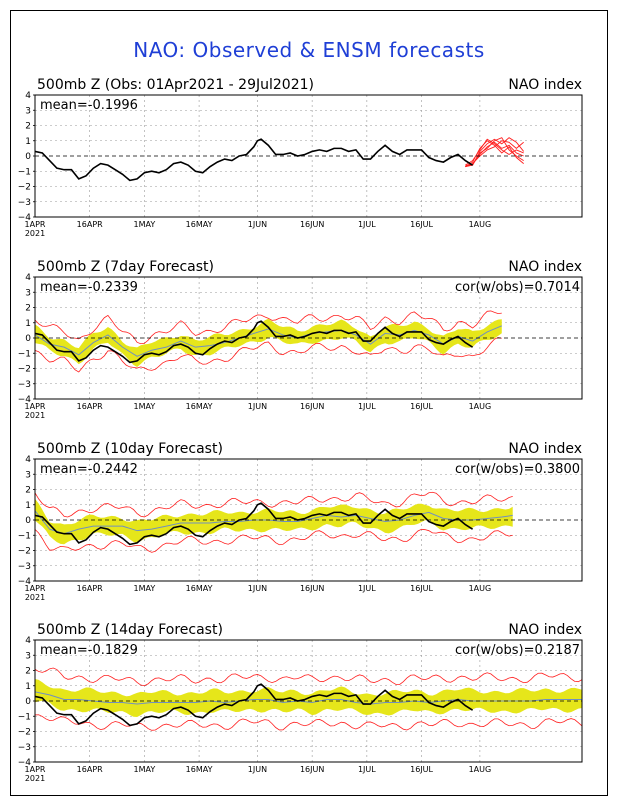  I want to click on correlation-label: cor(w/obs)=0.3800, so click(517, 469).